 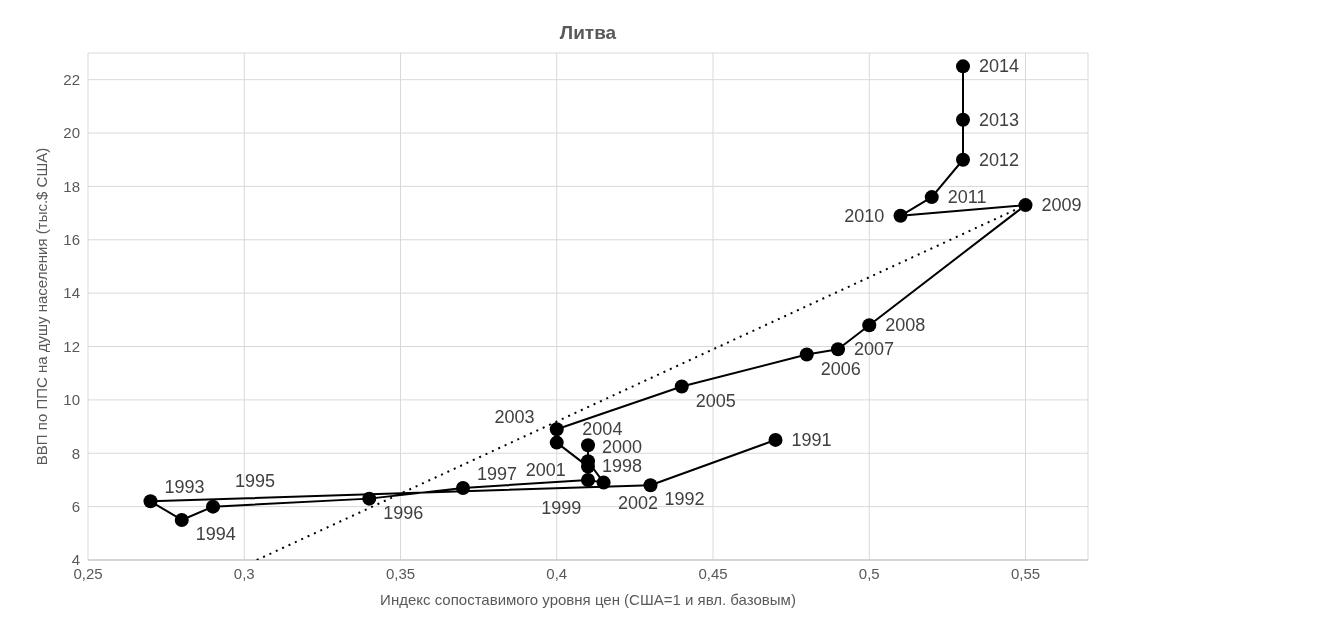 I want to click on annotation: 2012, so click(x=999, y=159).